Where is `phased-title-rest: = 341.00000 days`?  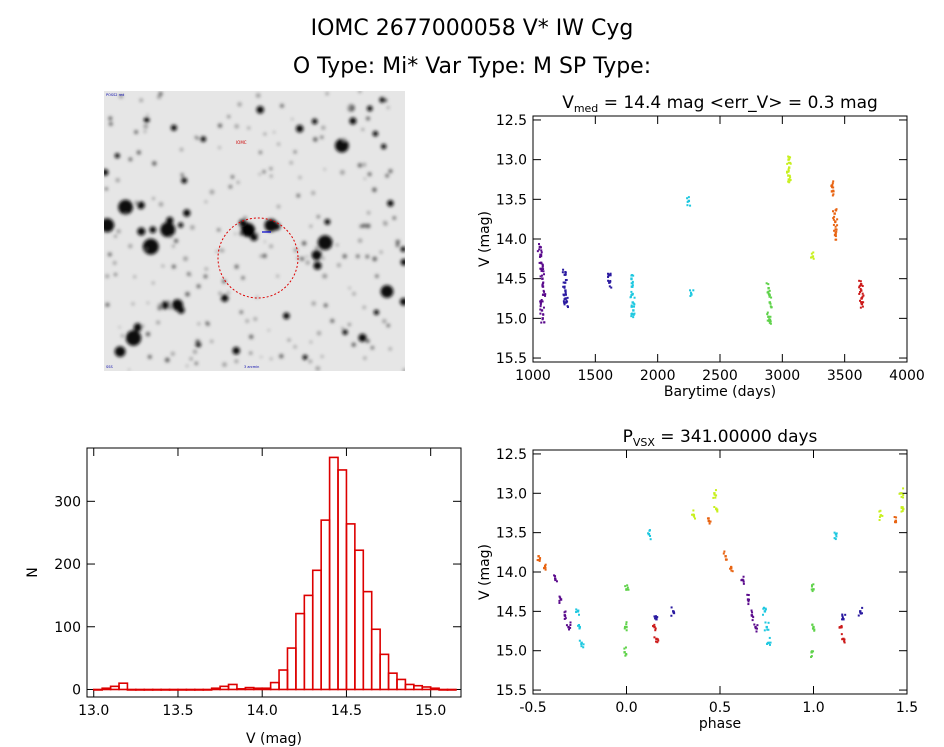 phased-title-rest: = 341.00000 days is located at coordinates (736, 437).